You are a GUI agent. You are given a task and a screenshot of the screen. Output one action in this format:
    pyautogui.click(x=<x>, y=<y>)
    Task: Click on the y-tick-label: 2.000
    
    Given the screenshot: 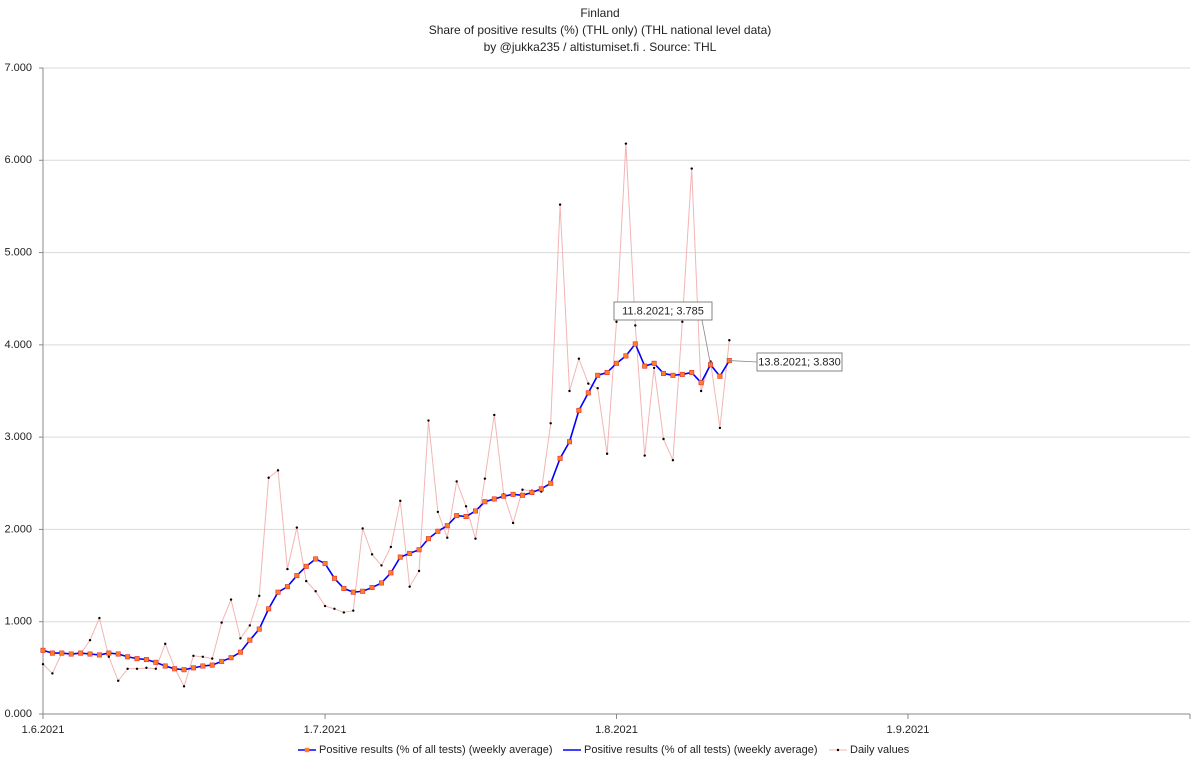 What is the action you would take?
    pyautogui.click(x=18, y=529)
    